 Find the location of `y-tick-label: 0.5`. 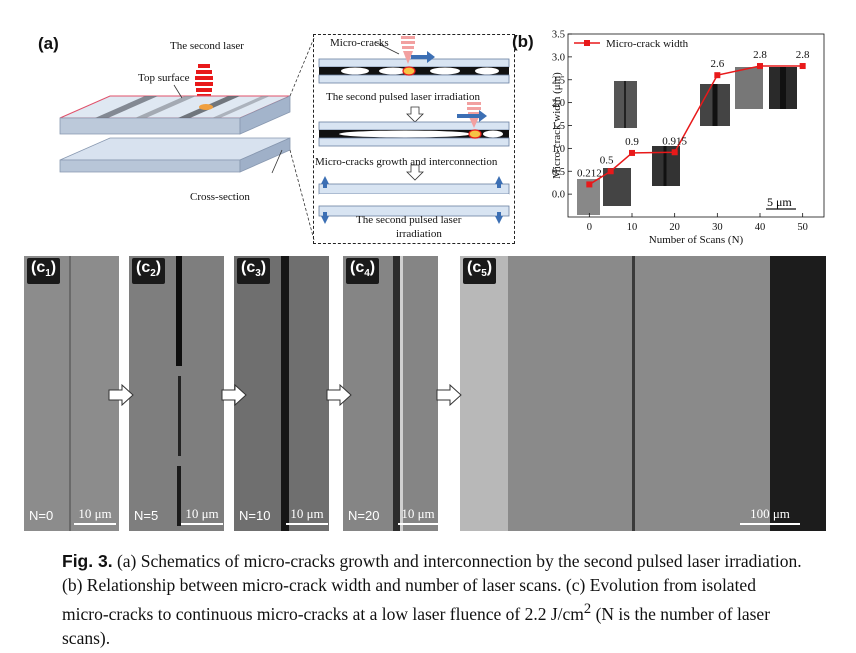

y-tick-label: 0.5 is located at coordinates (558, 172).